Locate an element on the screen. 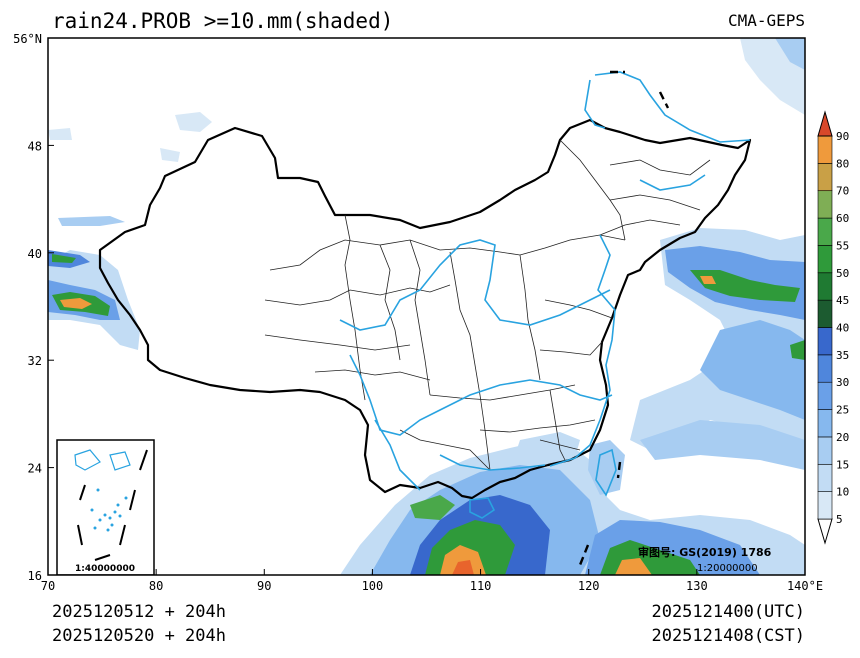  colorbar-label: 70 is located at coordinates (842, 191).